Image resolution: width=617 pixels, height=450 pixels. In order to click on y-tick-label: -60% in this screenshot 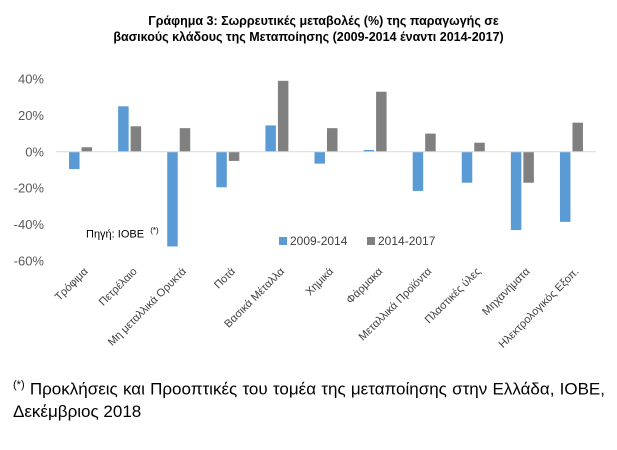, I will do `click(29, 261)`.